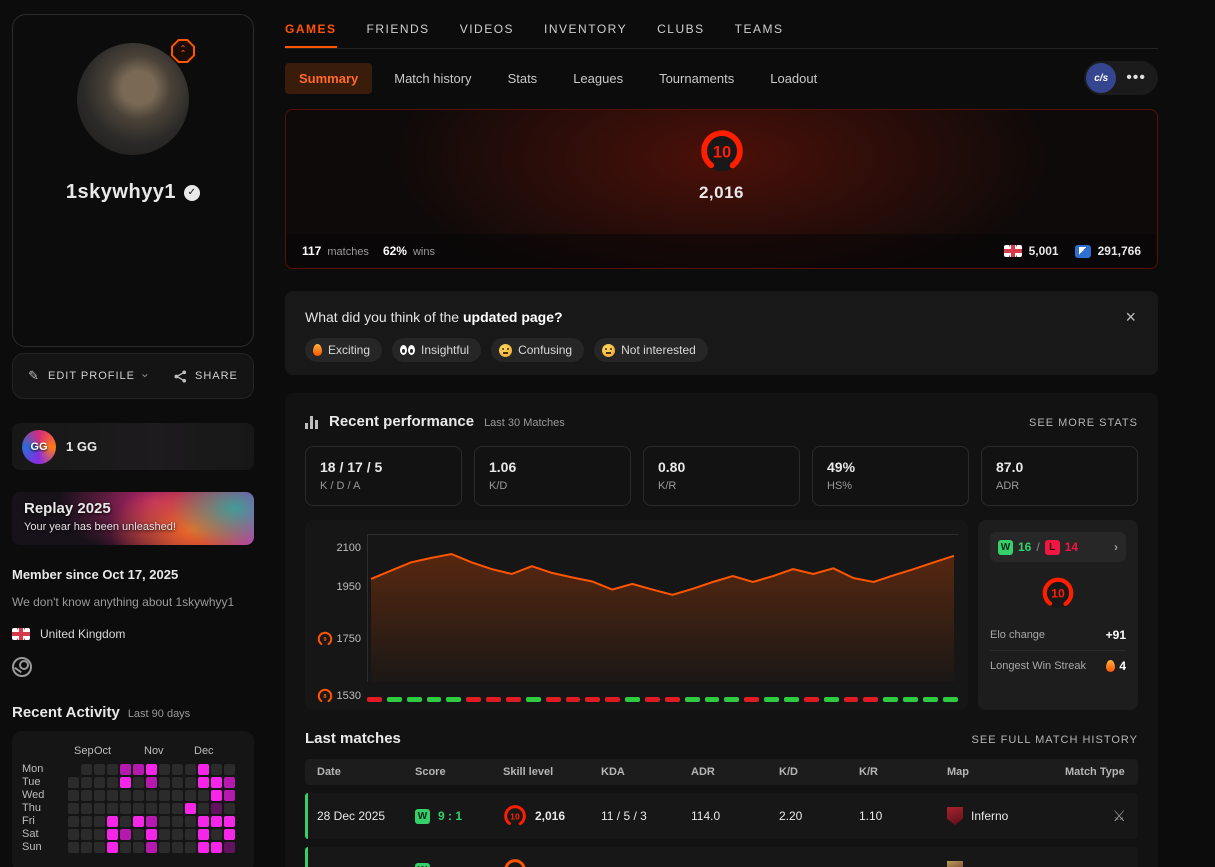  Describe the element at coordinates (133, 446) in the screenshot. I see `gg-banner: GG 1 GG` at that location.